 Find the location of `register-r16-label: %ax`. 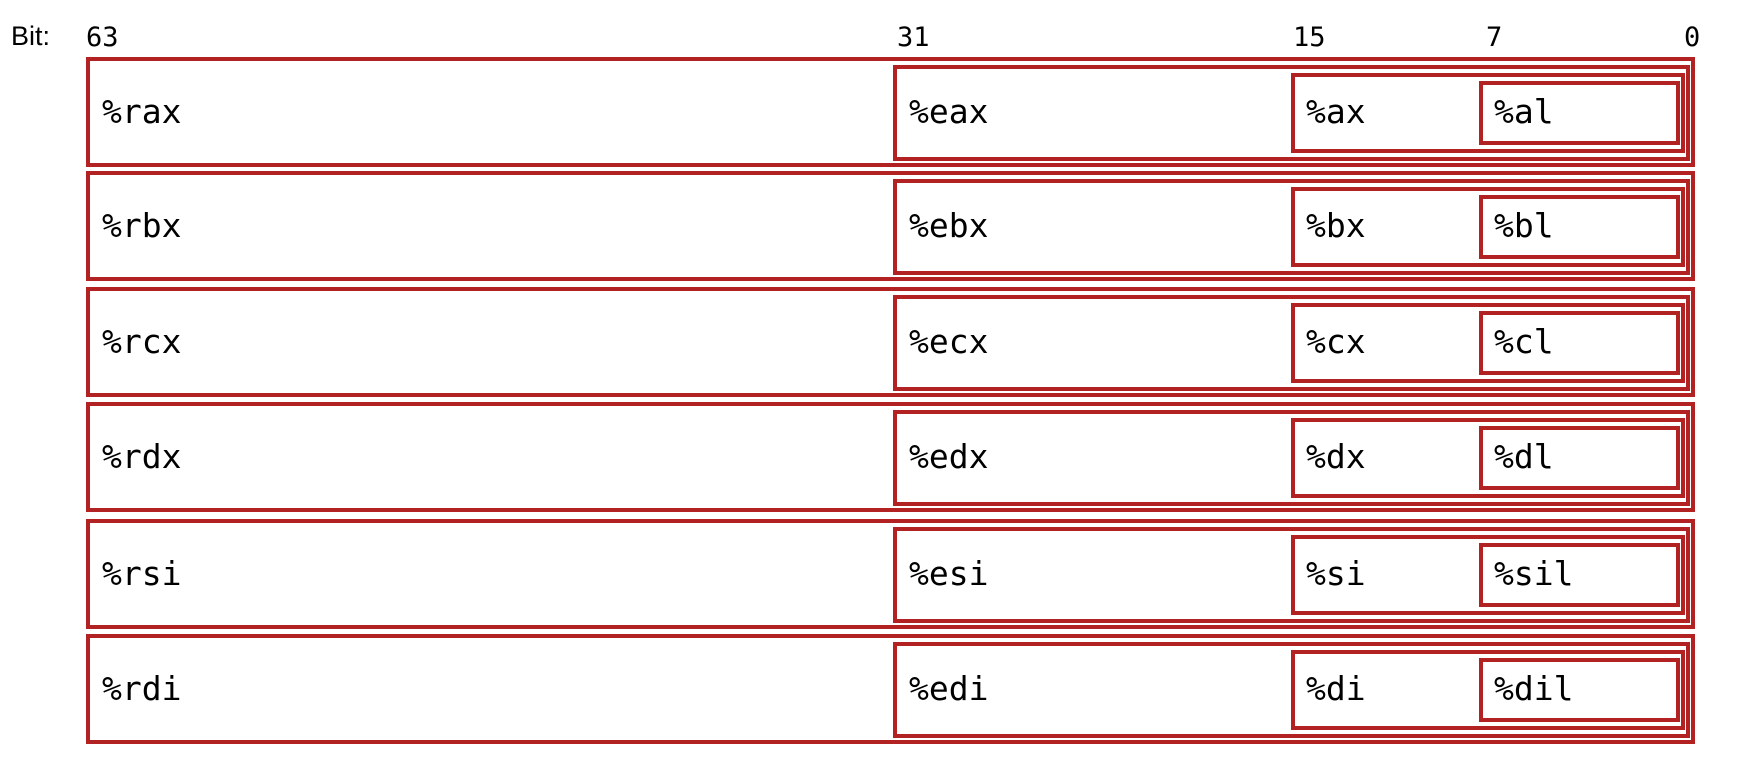

register-r16-label: %ax is located at coordinates (1336, 111).